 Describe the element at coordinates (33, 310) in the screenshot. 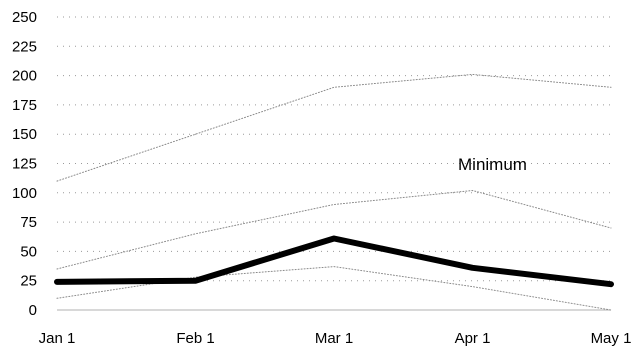

I see `y-tick-label: 0` at that location.